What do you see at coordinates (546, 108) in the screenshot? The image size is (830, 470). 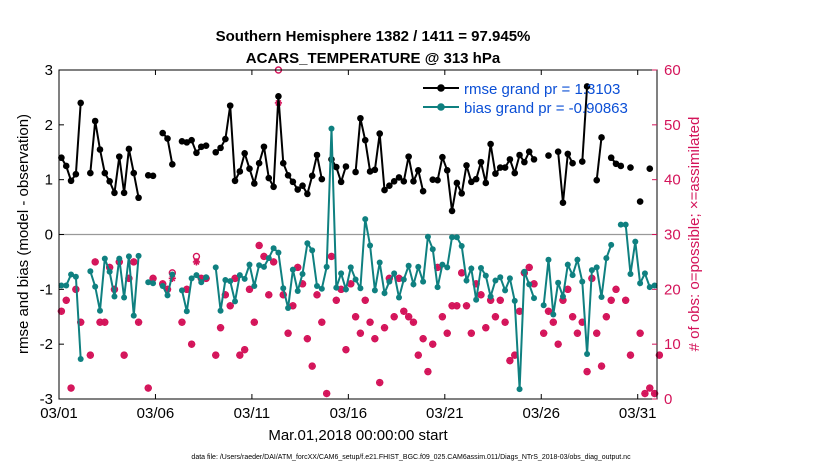 I see `legend-bias-label: bias grand pr = -0.90863` at bounding box center [546, 108].